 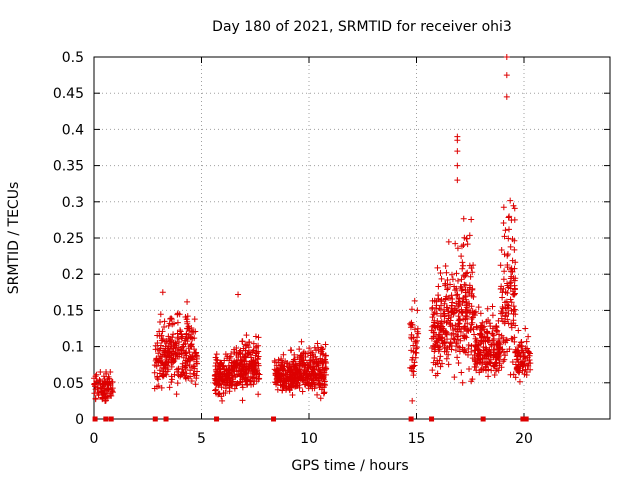 What do you see at coordinates (524, 439) in the screenshot?
I see `x-tick-label: 20` at bounding box center [524, 439].